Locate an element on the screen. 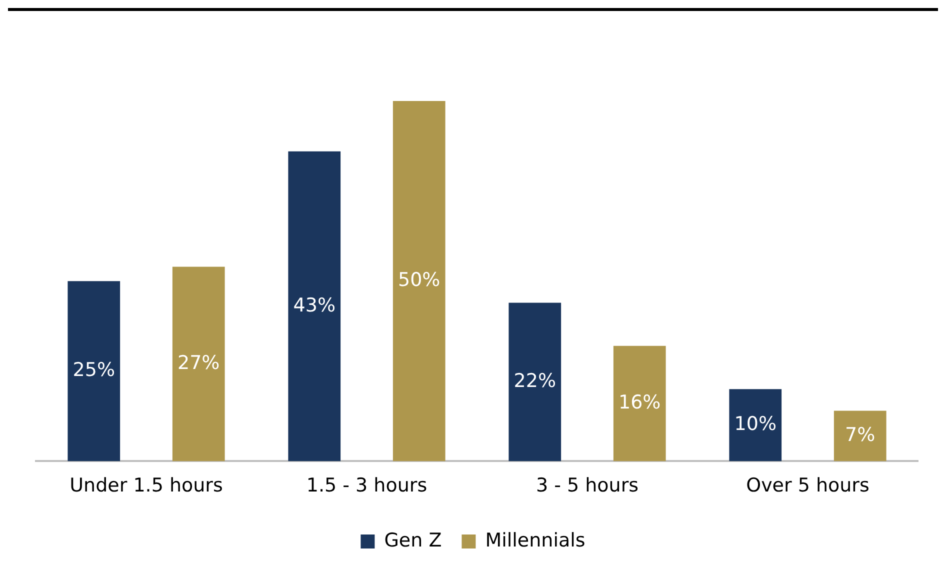 This screenshot has width=946, height=574. data-label: 16% is located at coordinates (639, 403).